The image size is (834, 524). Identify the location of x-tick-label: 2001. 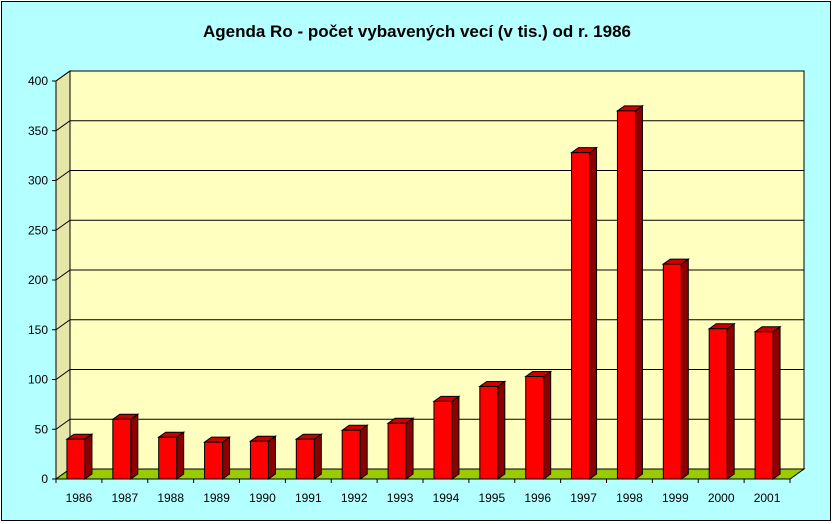
(767, 498).